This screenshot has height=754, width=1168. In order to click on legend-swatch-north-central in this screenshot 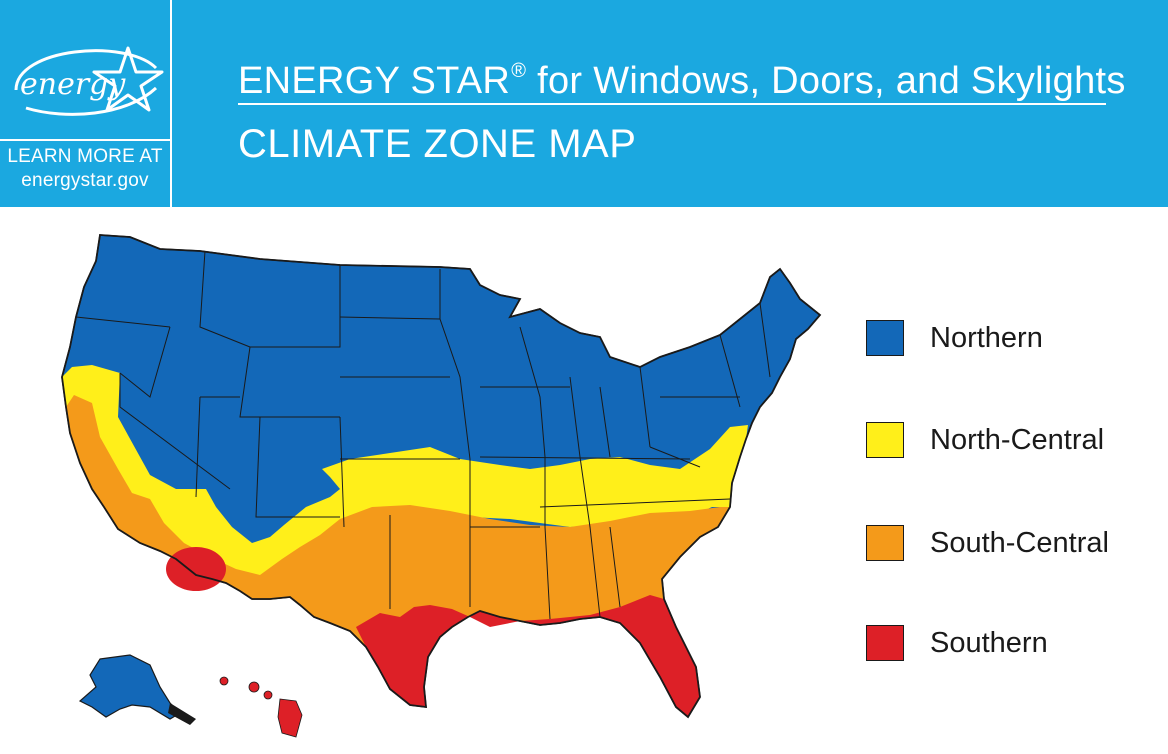, I will do `click(885, 440)`.